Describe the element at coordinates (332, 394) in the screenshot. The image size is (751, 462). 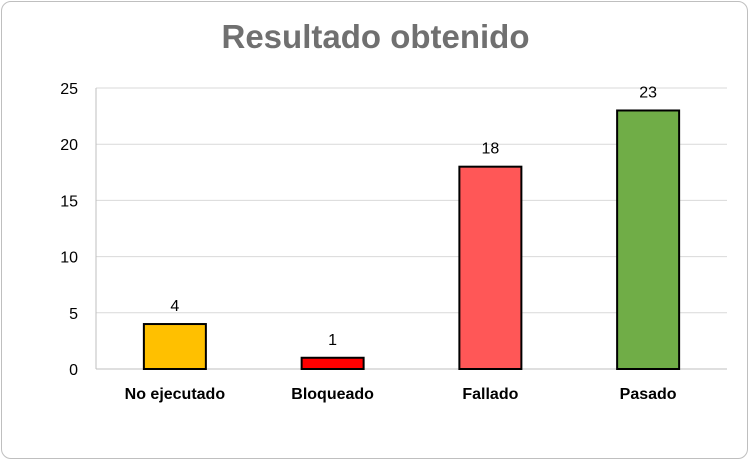
I see `category-label: Bloqueado` at that location.